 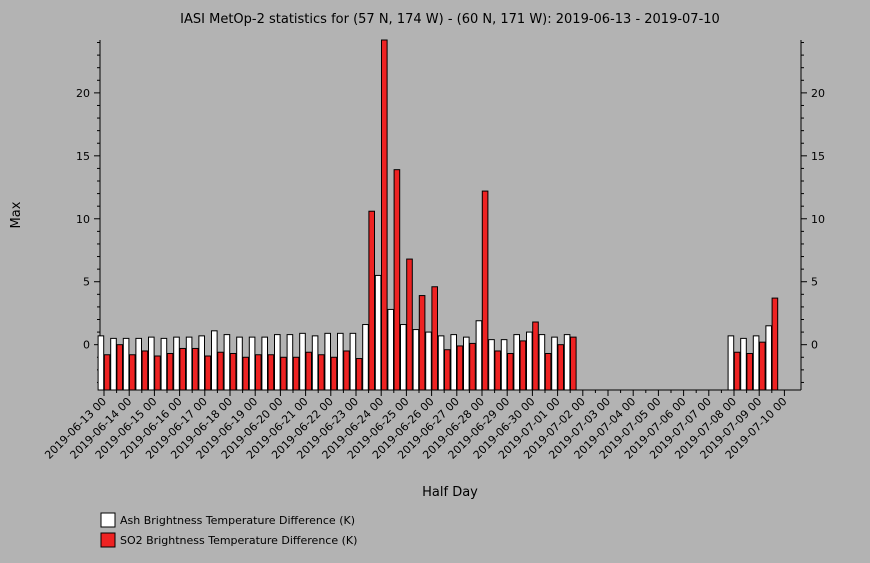 What do you see at coordinates (814, 282) in the screenshot?
I see `y-tick-label-right: 5` at bounding box center [814, 282].